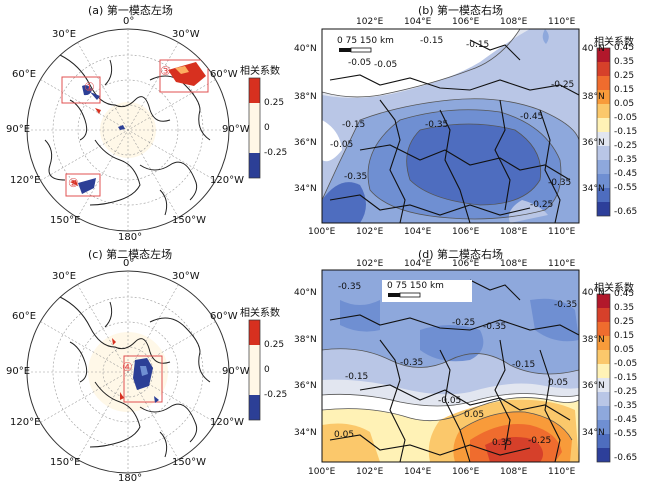  Describe the element at coordinates (427, 291) in the screenshot. I see `scale-bar-d` at that location.